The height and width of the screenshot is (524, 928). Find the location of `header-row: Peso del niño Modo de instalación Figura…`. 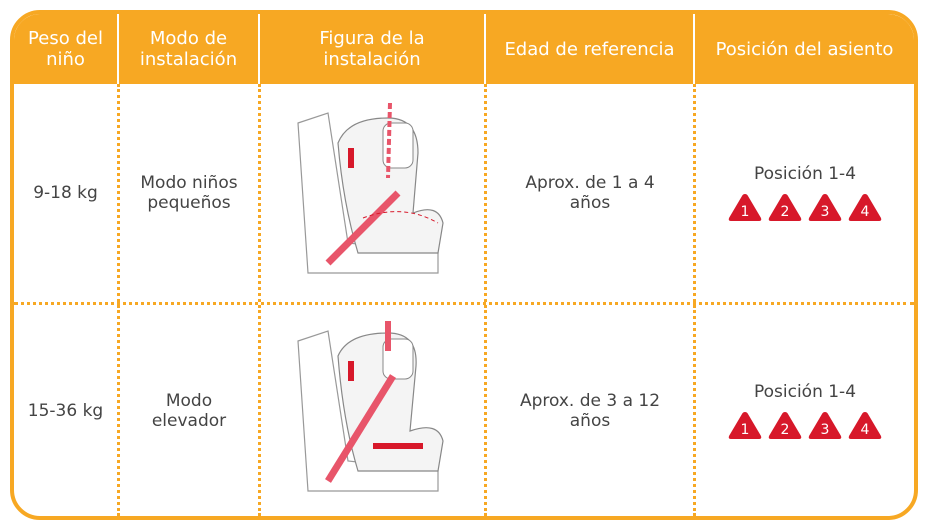

header-row: Peso del niño Modo de instalación Figura… is located at coordinates (464, 49).